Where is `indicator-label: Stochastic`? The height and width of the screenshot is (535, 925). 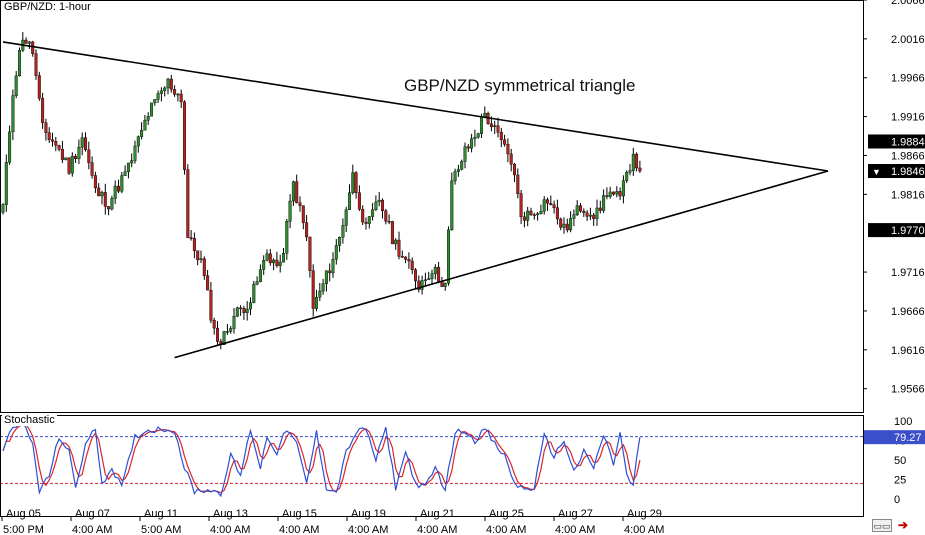
indicator-label: Stochastic is located at coordinates (29, 420).